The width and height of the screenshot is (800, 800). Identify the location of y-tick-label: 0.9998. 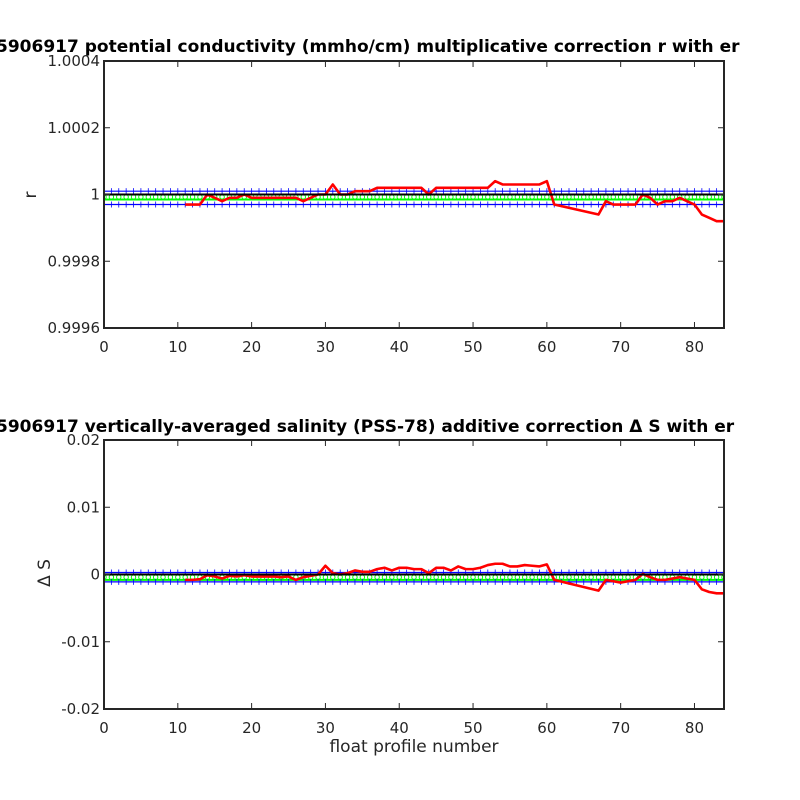
(74, 261).